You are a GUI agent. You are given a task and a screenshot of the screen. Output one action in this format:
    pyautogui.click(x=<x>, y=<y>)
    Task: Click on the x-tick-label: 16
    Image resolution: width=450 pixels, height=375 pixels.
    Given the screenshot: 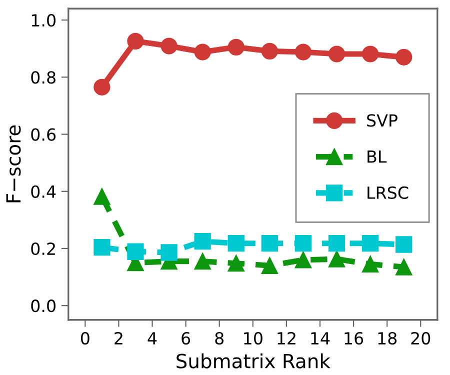 What is the action you would take?
    pyautogui.click(x=354, y=338)
    